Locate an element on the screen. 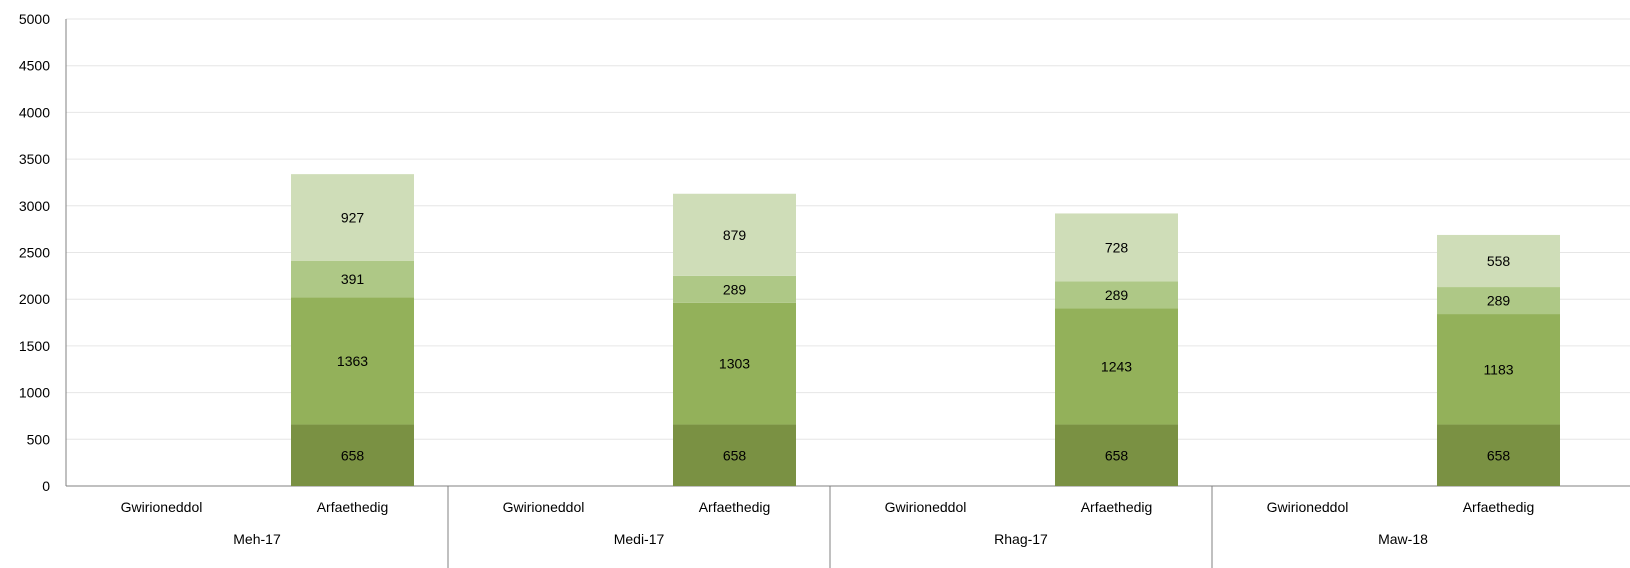 The image size is (1630, 568). x-group-label: Meh-17 is located at coordinates (257, 539).